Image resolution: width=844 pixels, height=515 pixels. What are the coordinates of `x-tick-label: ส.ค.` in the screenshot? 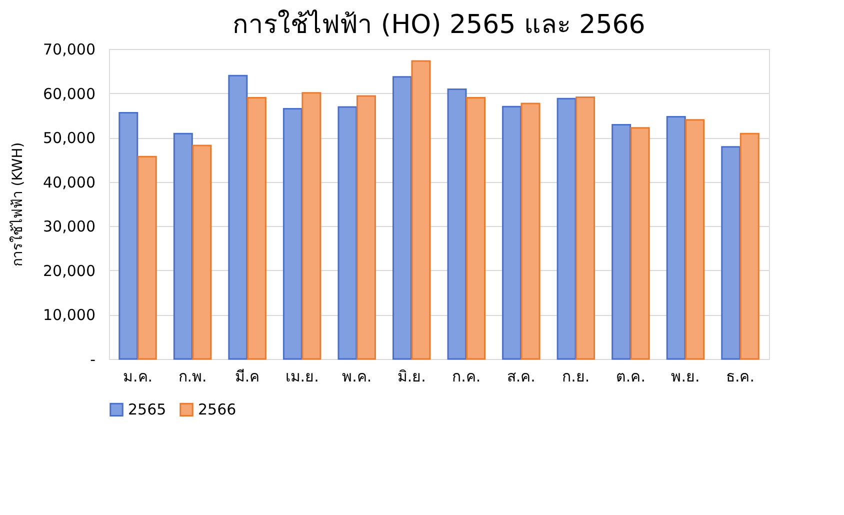 It's located at (521, 377).